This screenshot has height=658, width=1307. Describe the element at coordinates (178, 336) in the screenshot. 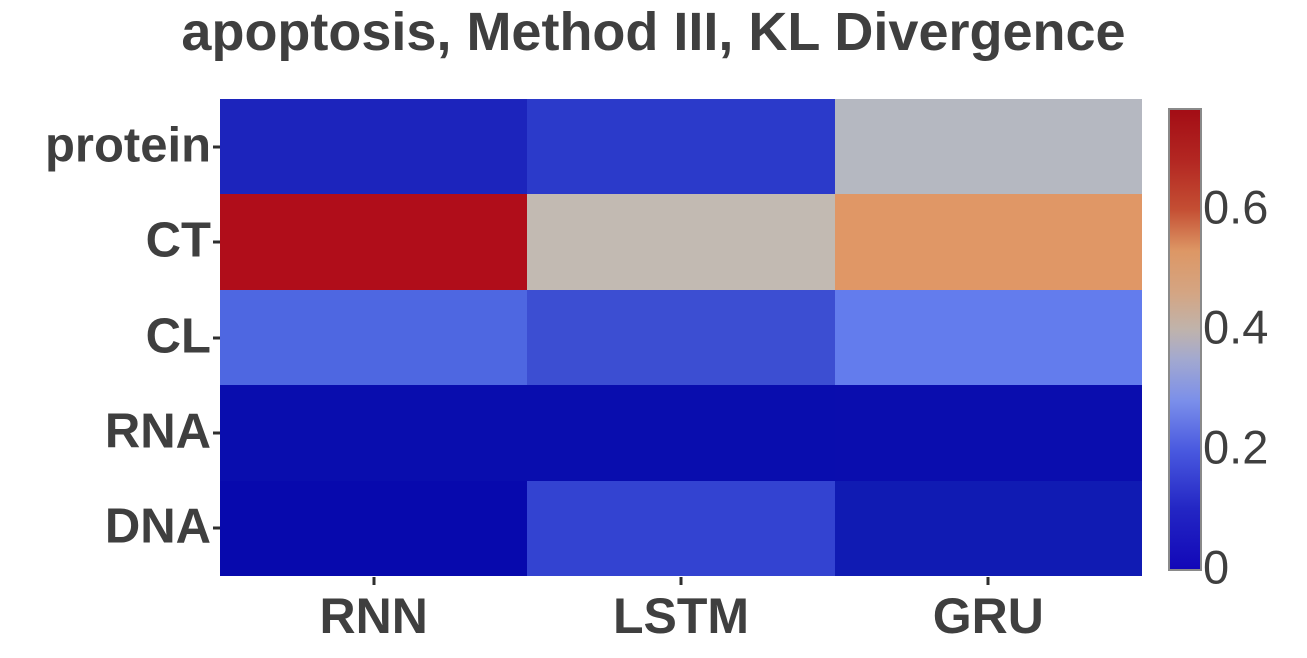

I see `row-label-CL: CL` at that location.